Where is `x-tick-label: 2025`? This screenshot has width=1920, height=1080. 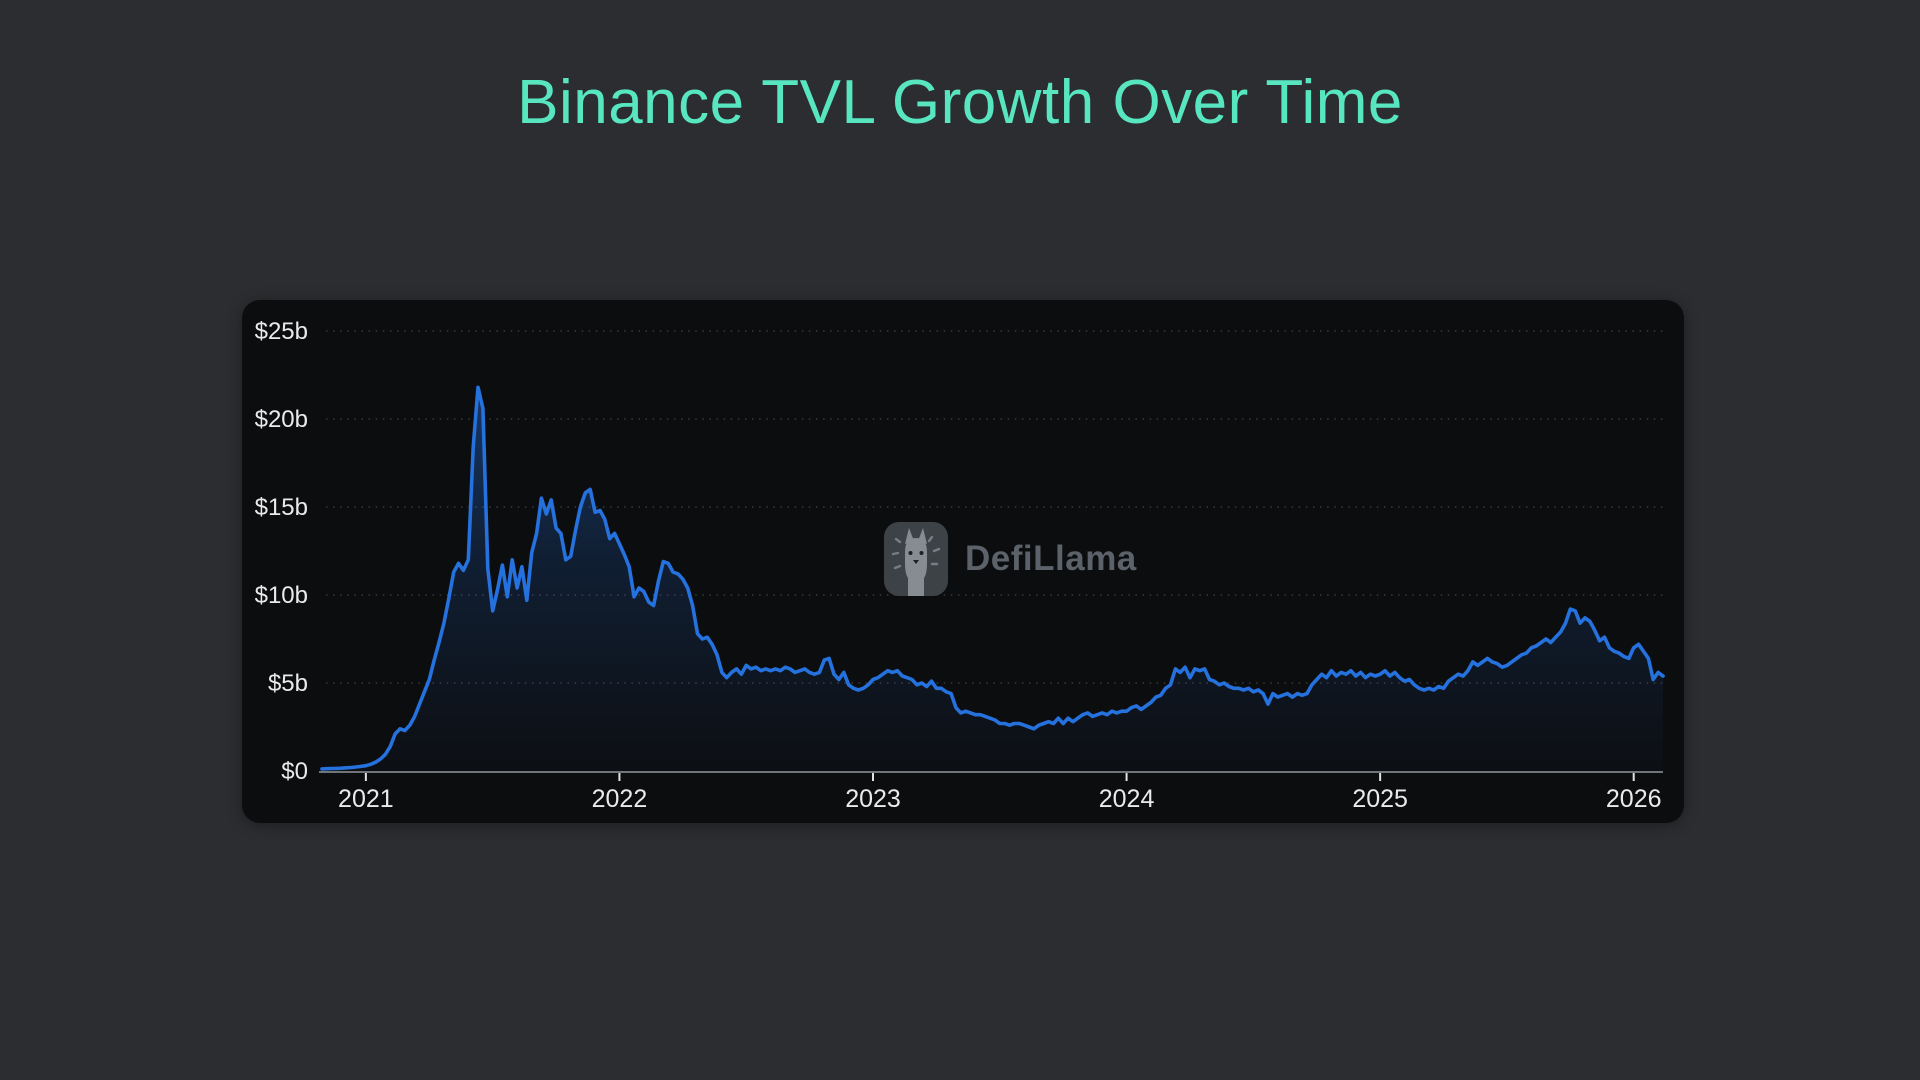
x-tick-label: 2025 is located at coordinates (1380, 799).